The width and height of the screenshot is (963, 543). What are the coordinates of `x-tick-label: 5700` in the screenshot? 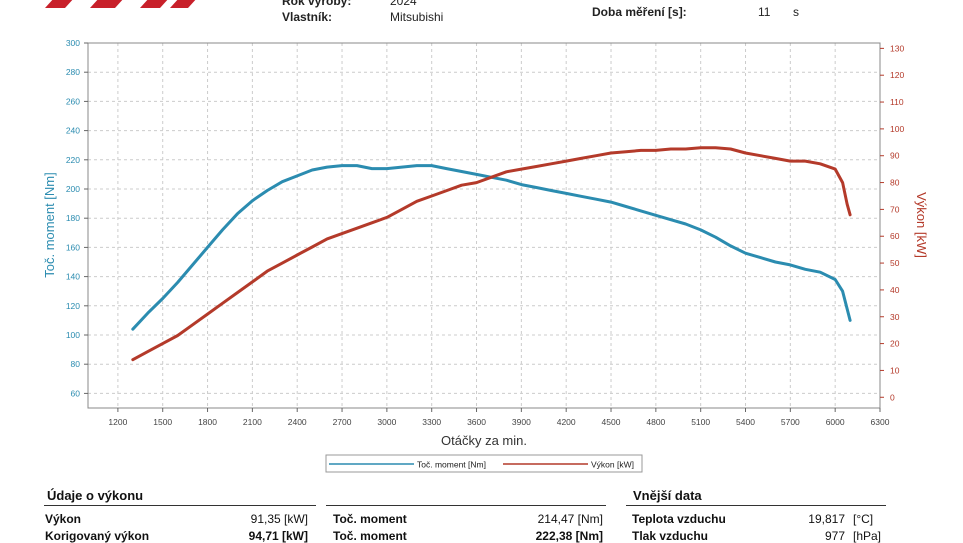 It's located at (790, 422).